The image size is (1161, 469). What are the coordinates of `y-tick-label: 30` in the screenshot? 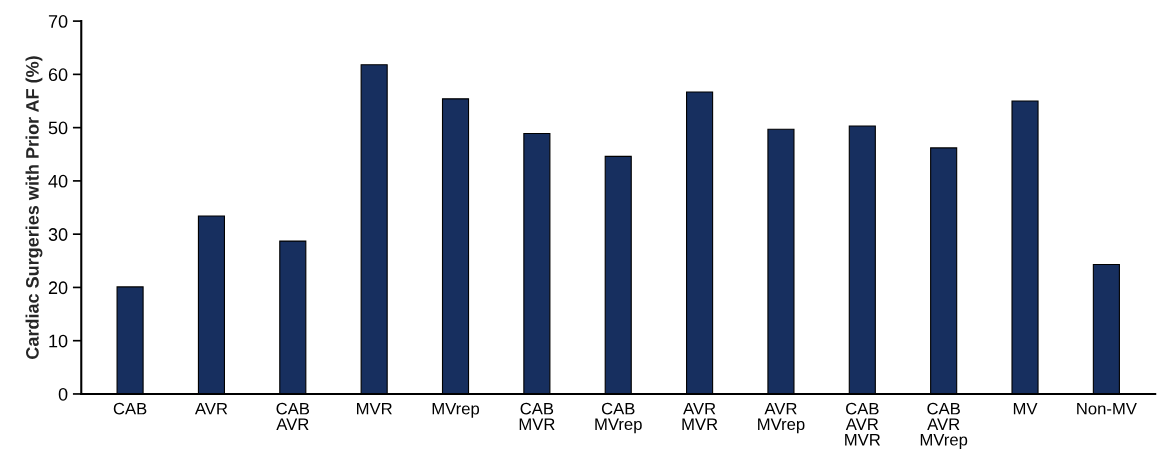 It's located at (58, 234).